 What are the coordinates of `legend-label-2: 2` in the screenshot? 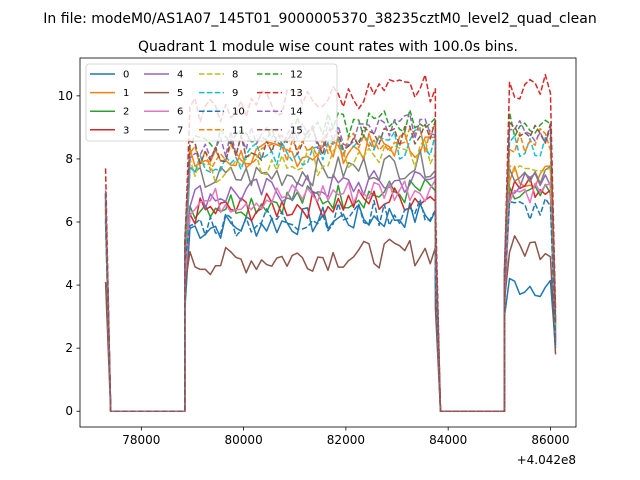 It's located at (126, 112).